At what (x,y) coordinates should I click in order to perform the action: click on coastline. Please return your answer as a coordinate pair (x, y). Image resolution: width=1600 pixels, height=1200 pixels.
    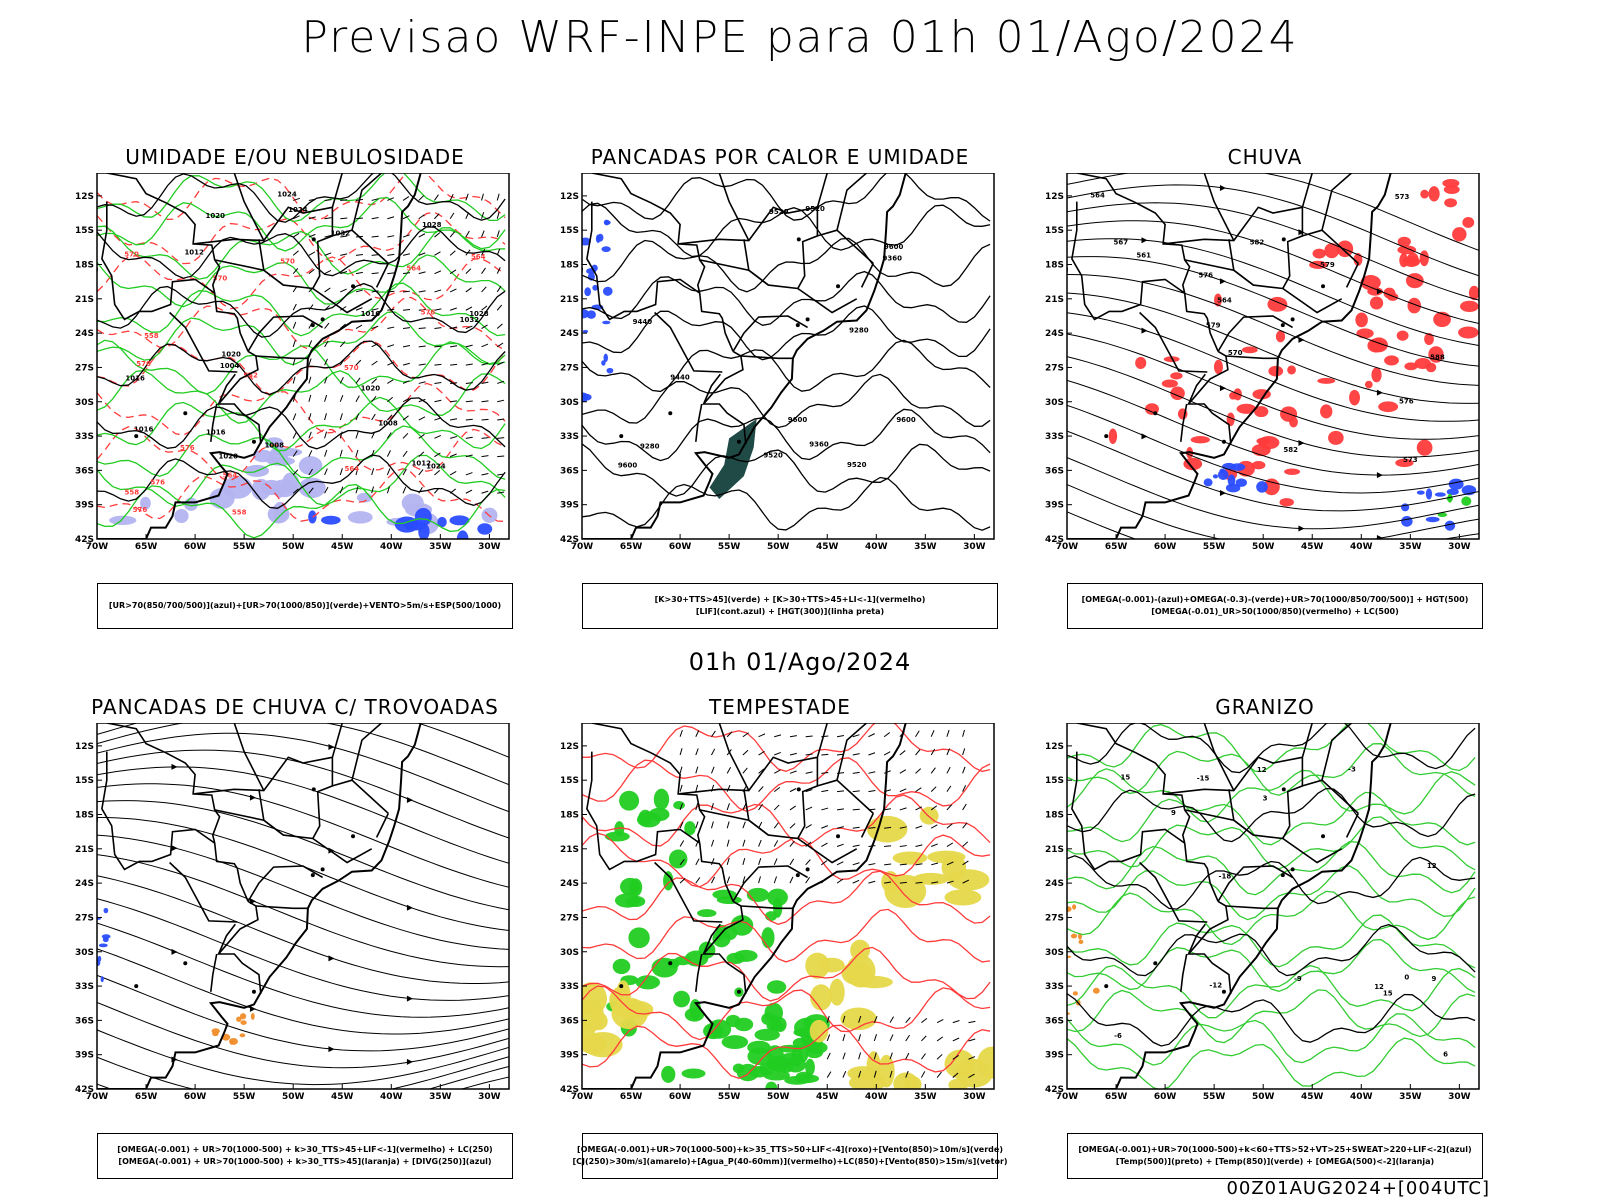
    Looking at the image, I should click on (259, 906).